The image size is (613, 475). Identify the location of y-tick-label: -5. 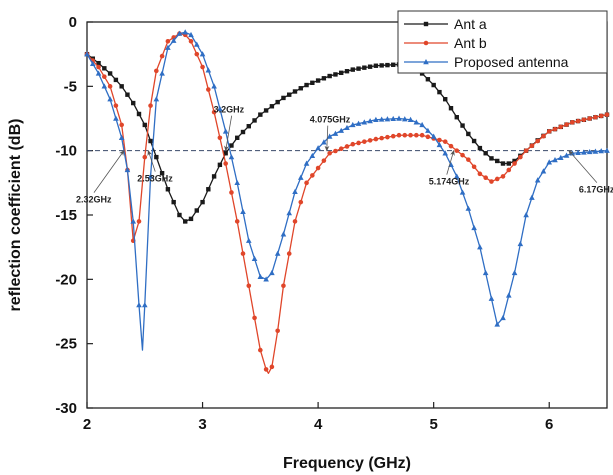
(70, 86).